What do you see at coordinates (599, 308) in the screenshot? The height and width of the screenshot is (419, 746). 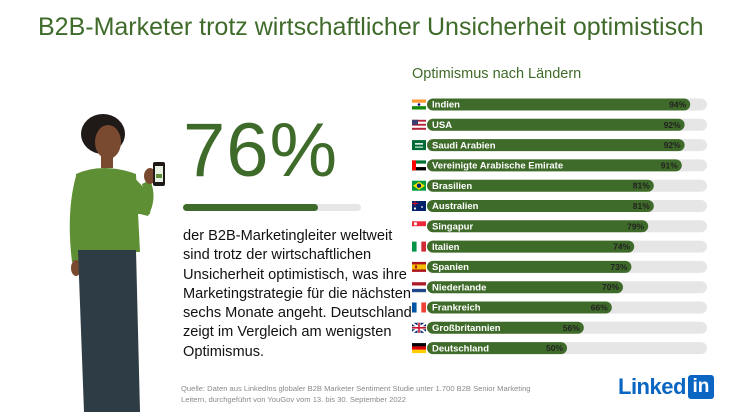 I see `bar-value-label: 66%` at bounding box center [599, 308].